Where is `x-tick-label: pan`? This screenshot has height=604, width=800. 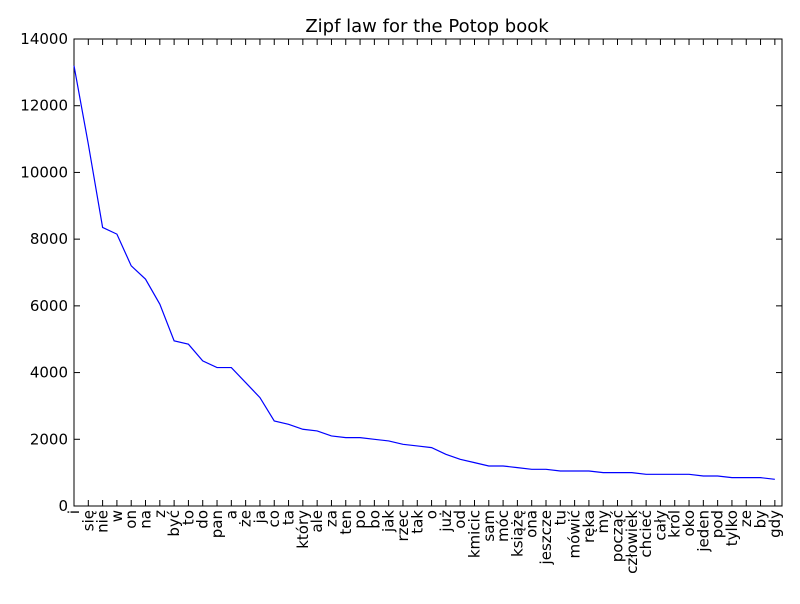
x-tick-label: pan is located at coordinates (217, 524).